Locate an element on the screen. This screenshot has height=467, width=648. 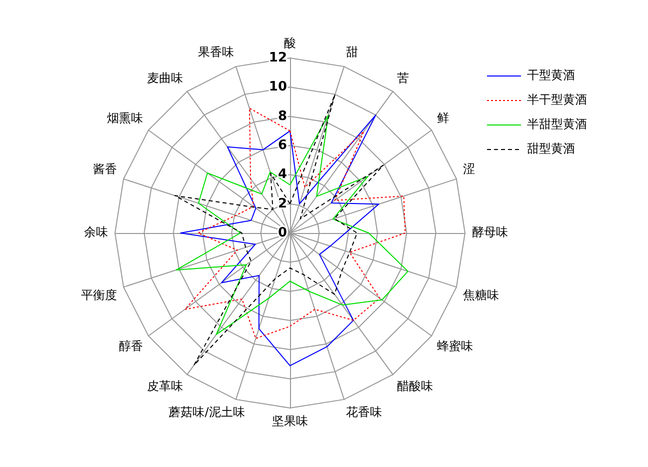
spoke-label: 苦 is located at coordinates (402, 77).